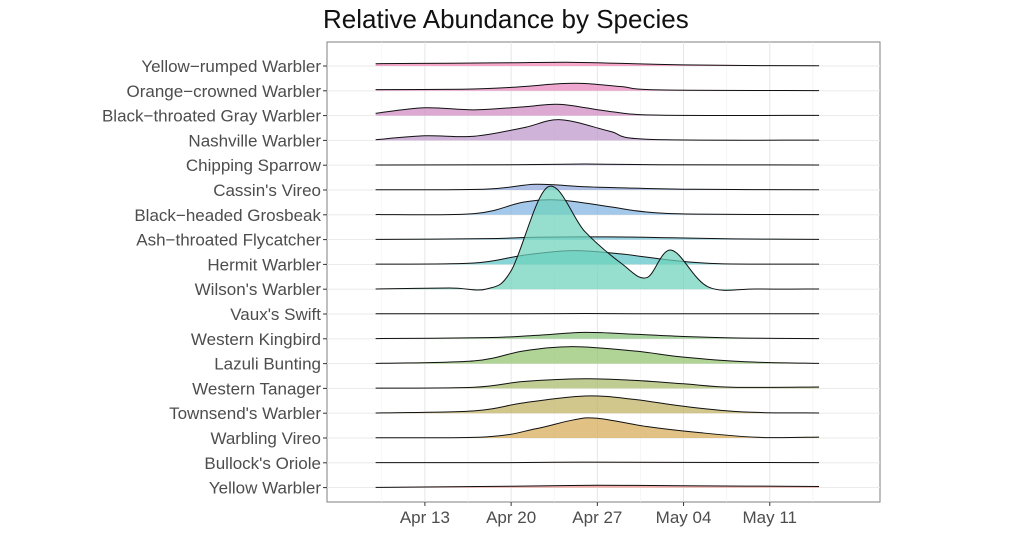 This screenshot has height=535, width=1023. What do you see at coordinates (254, 165) in the screenshot?
I see `y-tick-label: Chipping Sparrow` at bounding box center [254, 165].